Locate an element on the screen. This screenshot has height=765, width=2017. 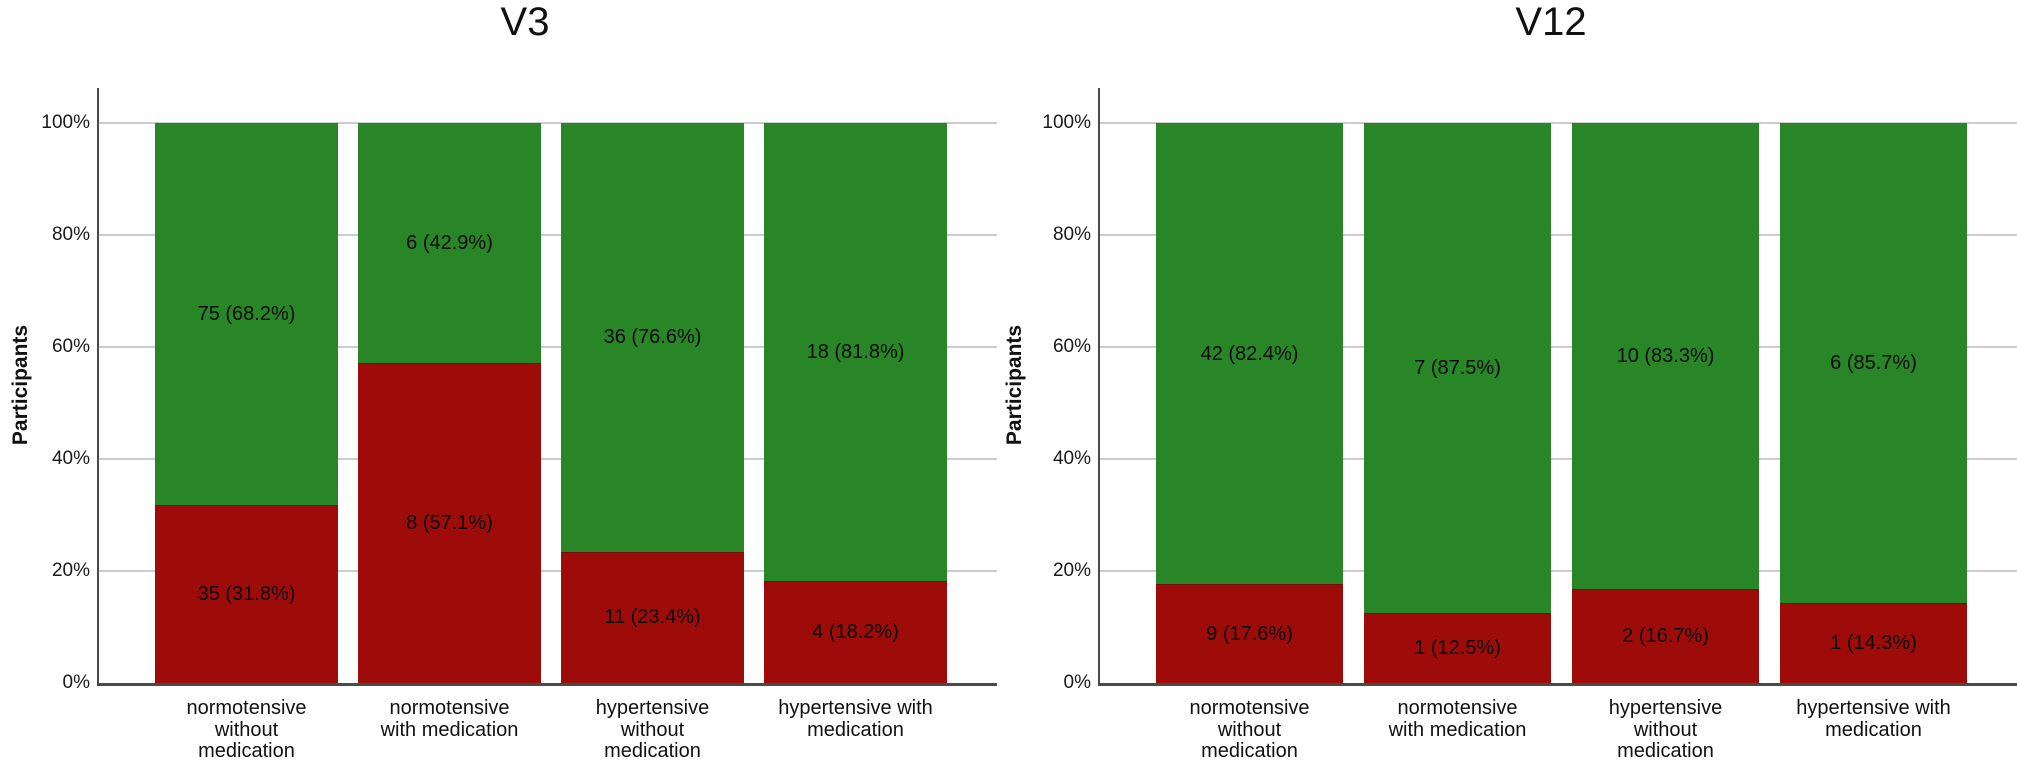
bar-value-label: 2 (16.7%) is located at coordinates (1665, 636).